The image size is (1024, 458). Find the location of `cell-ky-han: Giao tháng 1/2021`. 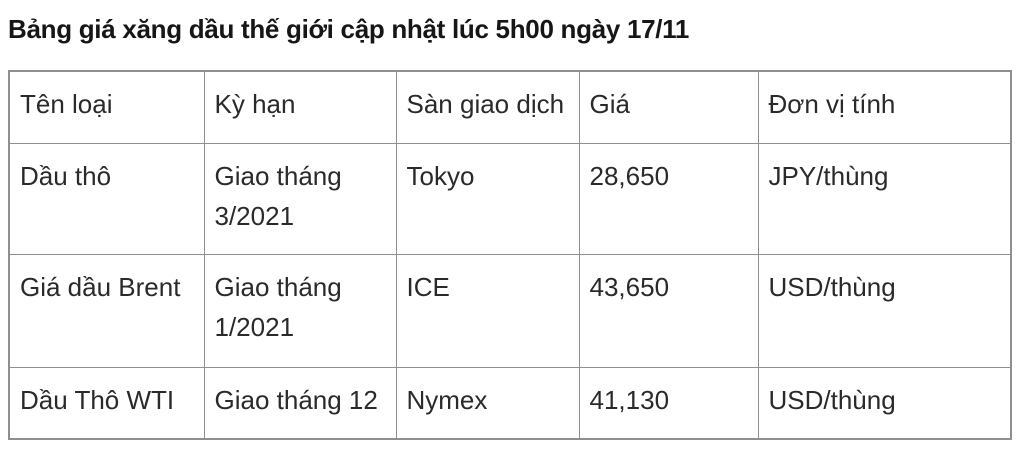

cell-ky-han: Giao tháng 1/2021 is located at coordinates (300, 310).